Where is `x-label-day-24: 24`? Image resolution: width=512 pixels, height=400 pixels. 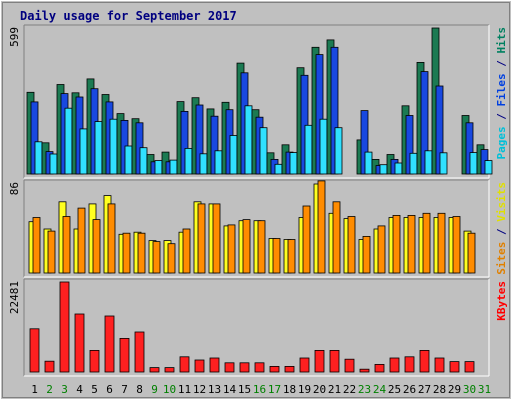
x-label-day-24: 24 is located at coordinates (380, 389).